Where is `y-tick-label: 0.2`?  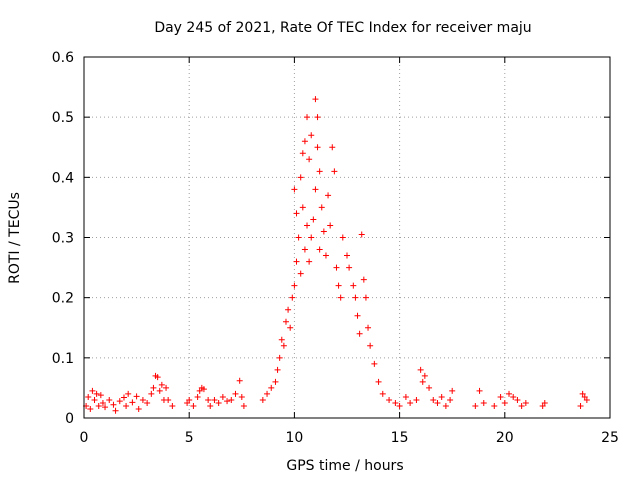 y-tick-label: 0.2 is located at coordinates (63, 299).